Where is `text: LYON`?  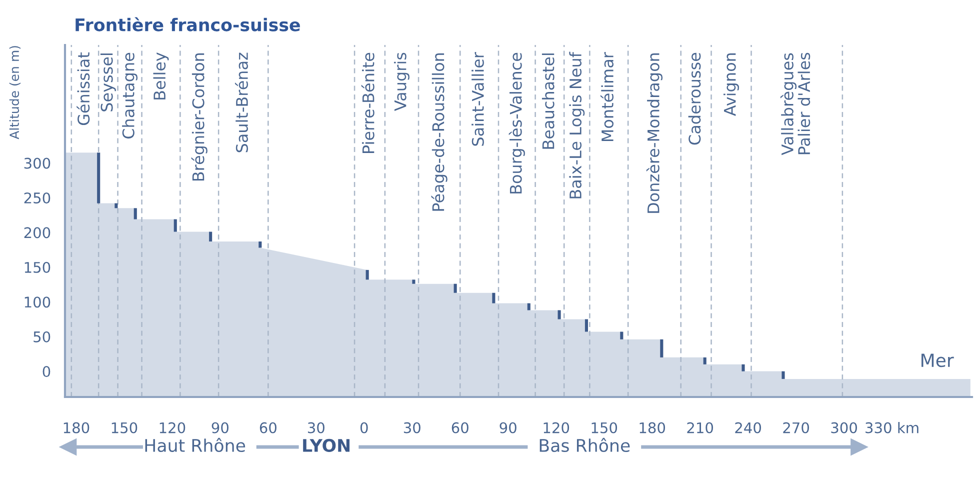 text: LYON is located at coordinates (326, 445).